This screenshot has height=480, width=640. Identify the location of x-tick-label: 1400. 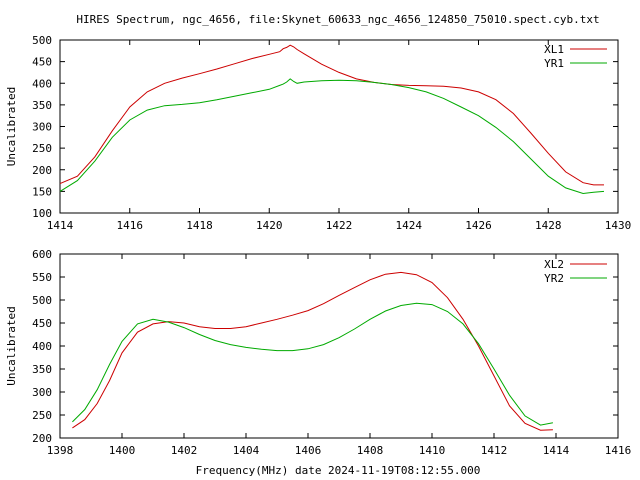
(122, 450).